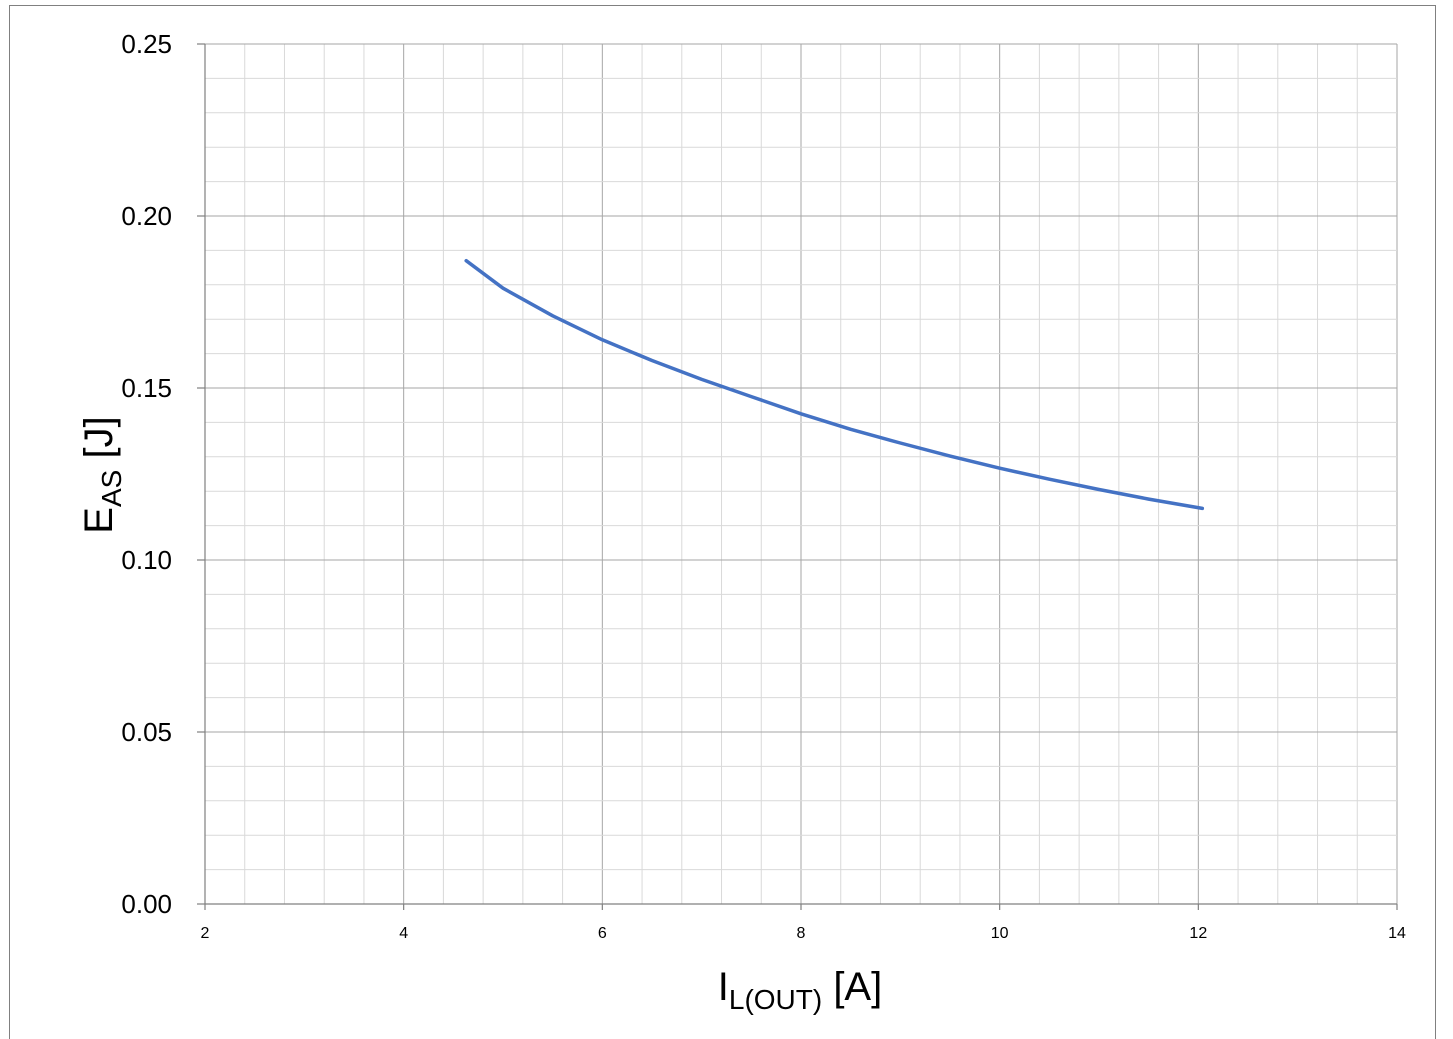  I want to click on x-axis-title-main: I, so click(723, 987).